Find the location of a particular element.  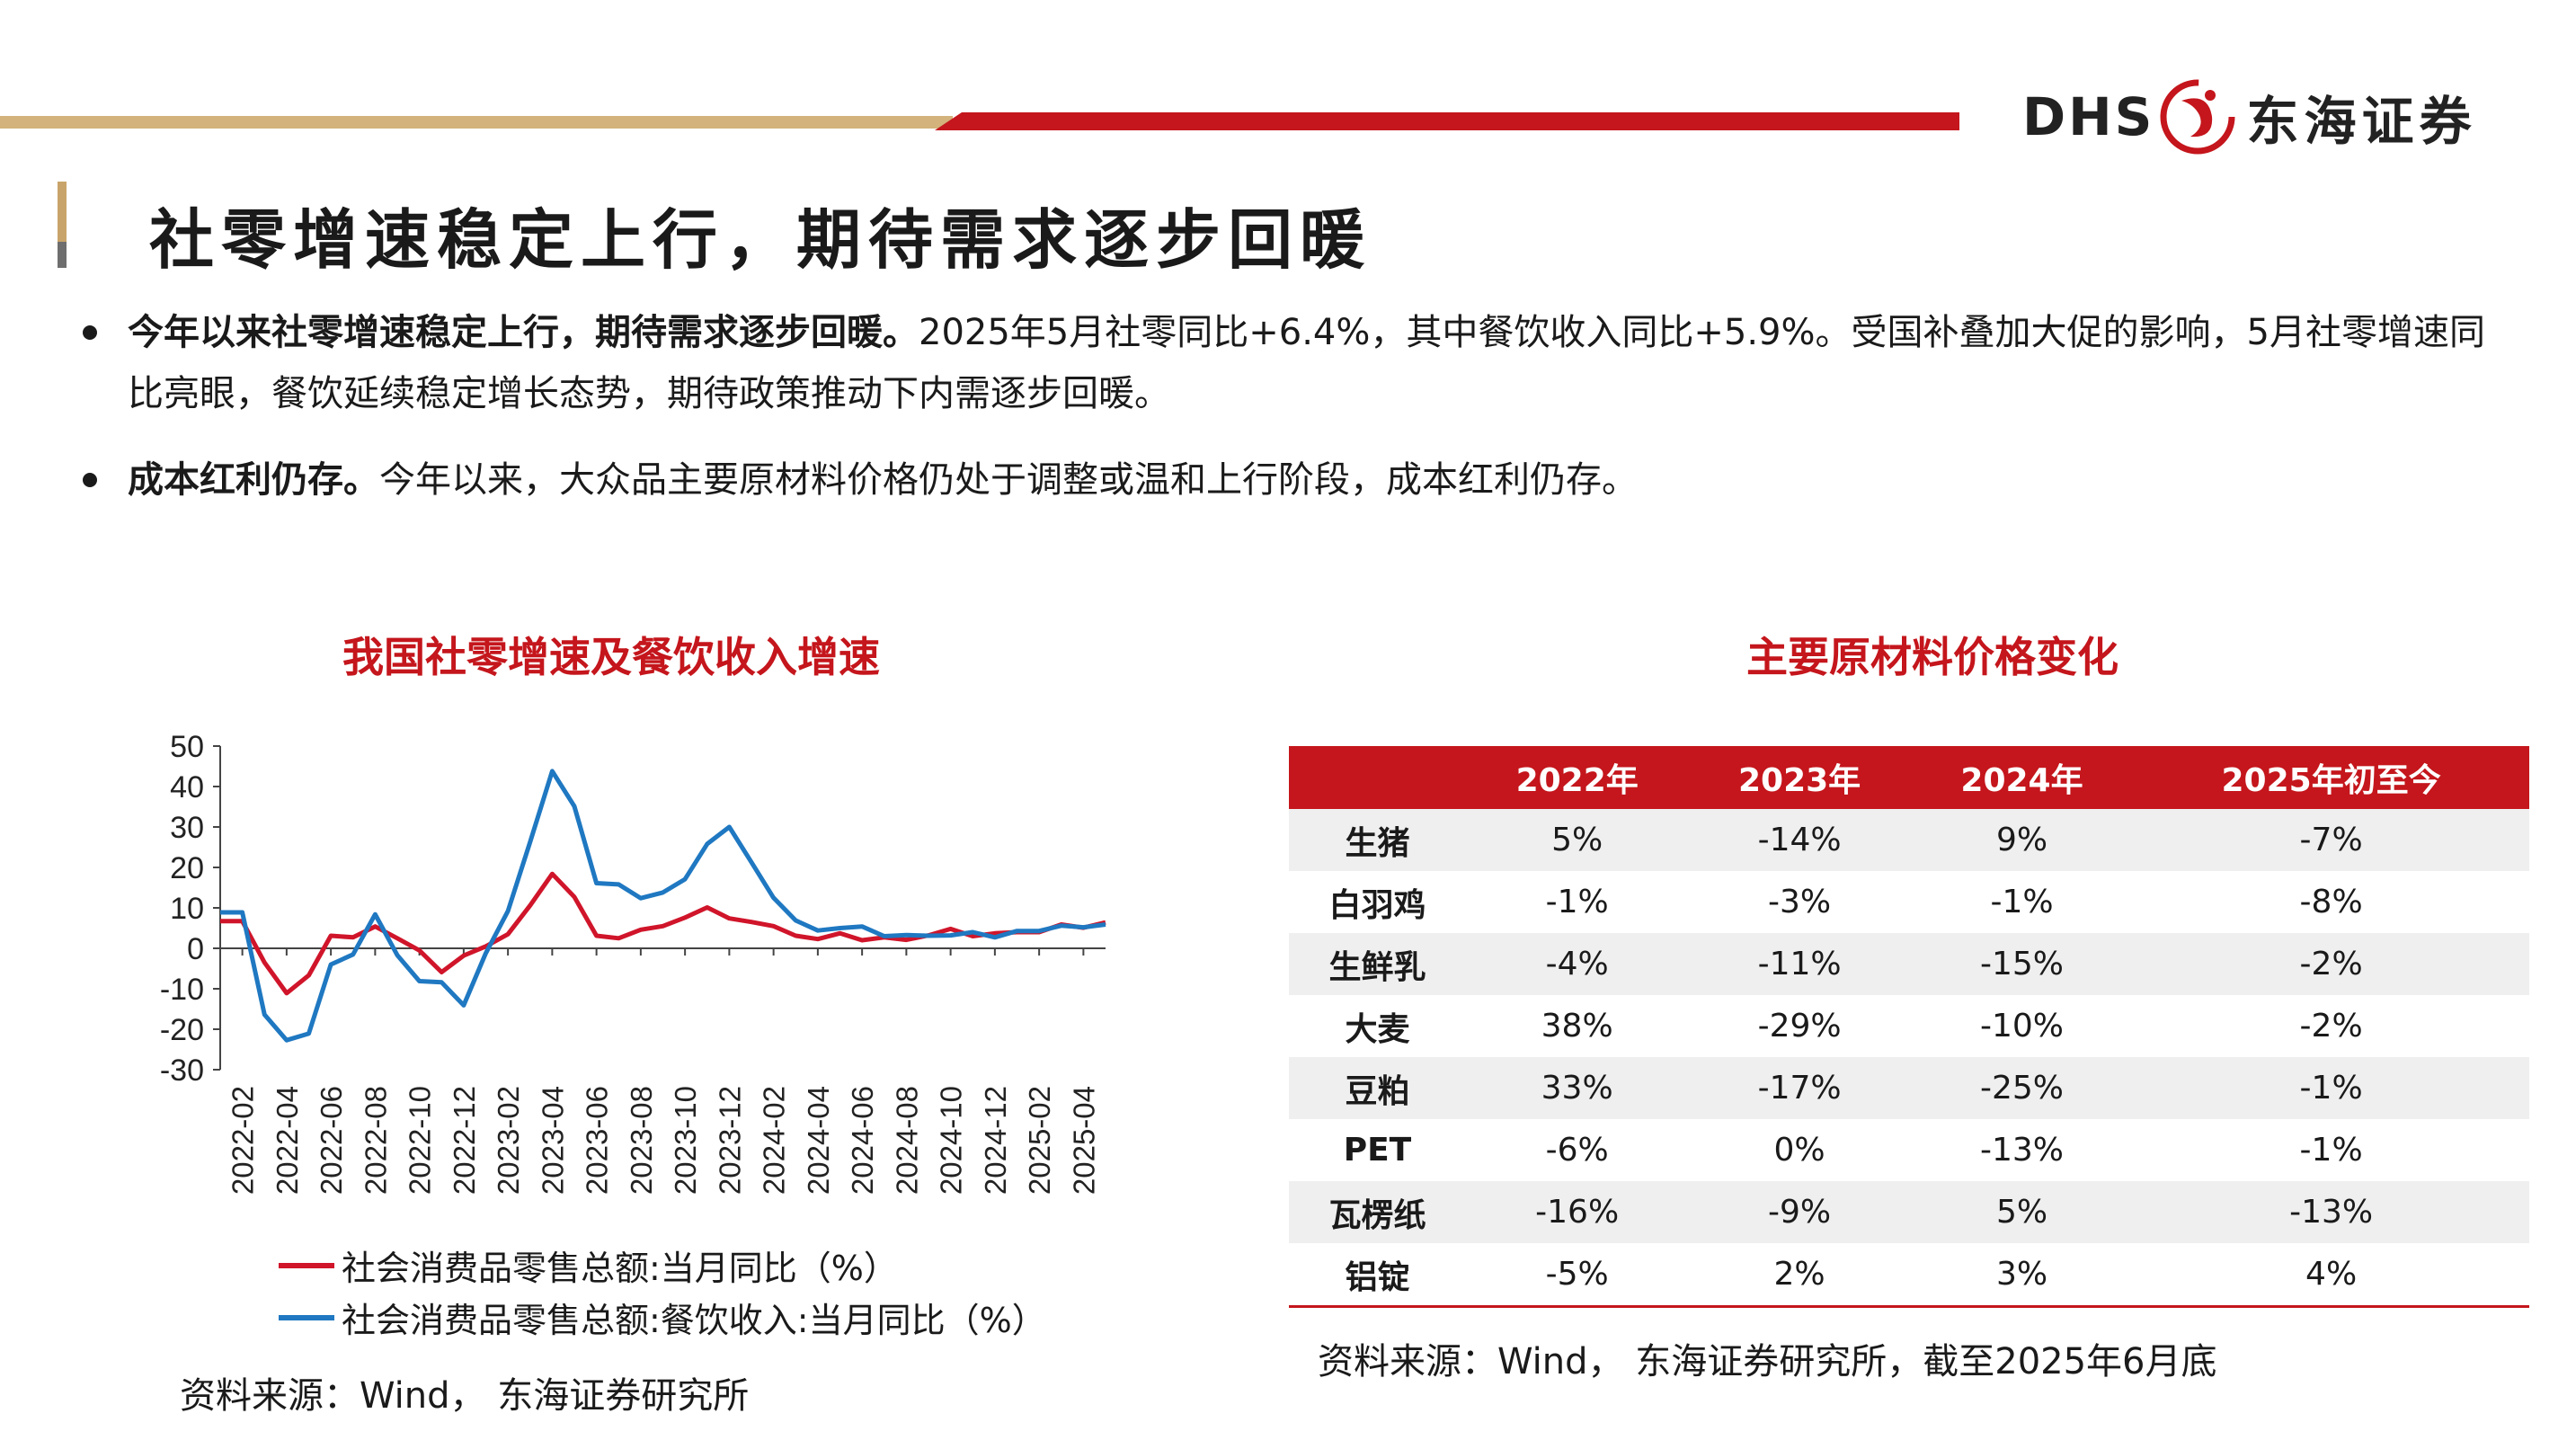

company-logo: DHS 东海证券 is located at coordinates (2278, 117).